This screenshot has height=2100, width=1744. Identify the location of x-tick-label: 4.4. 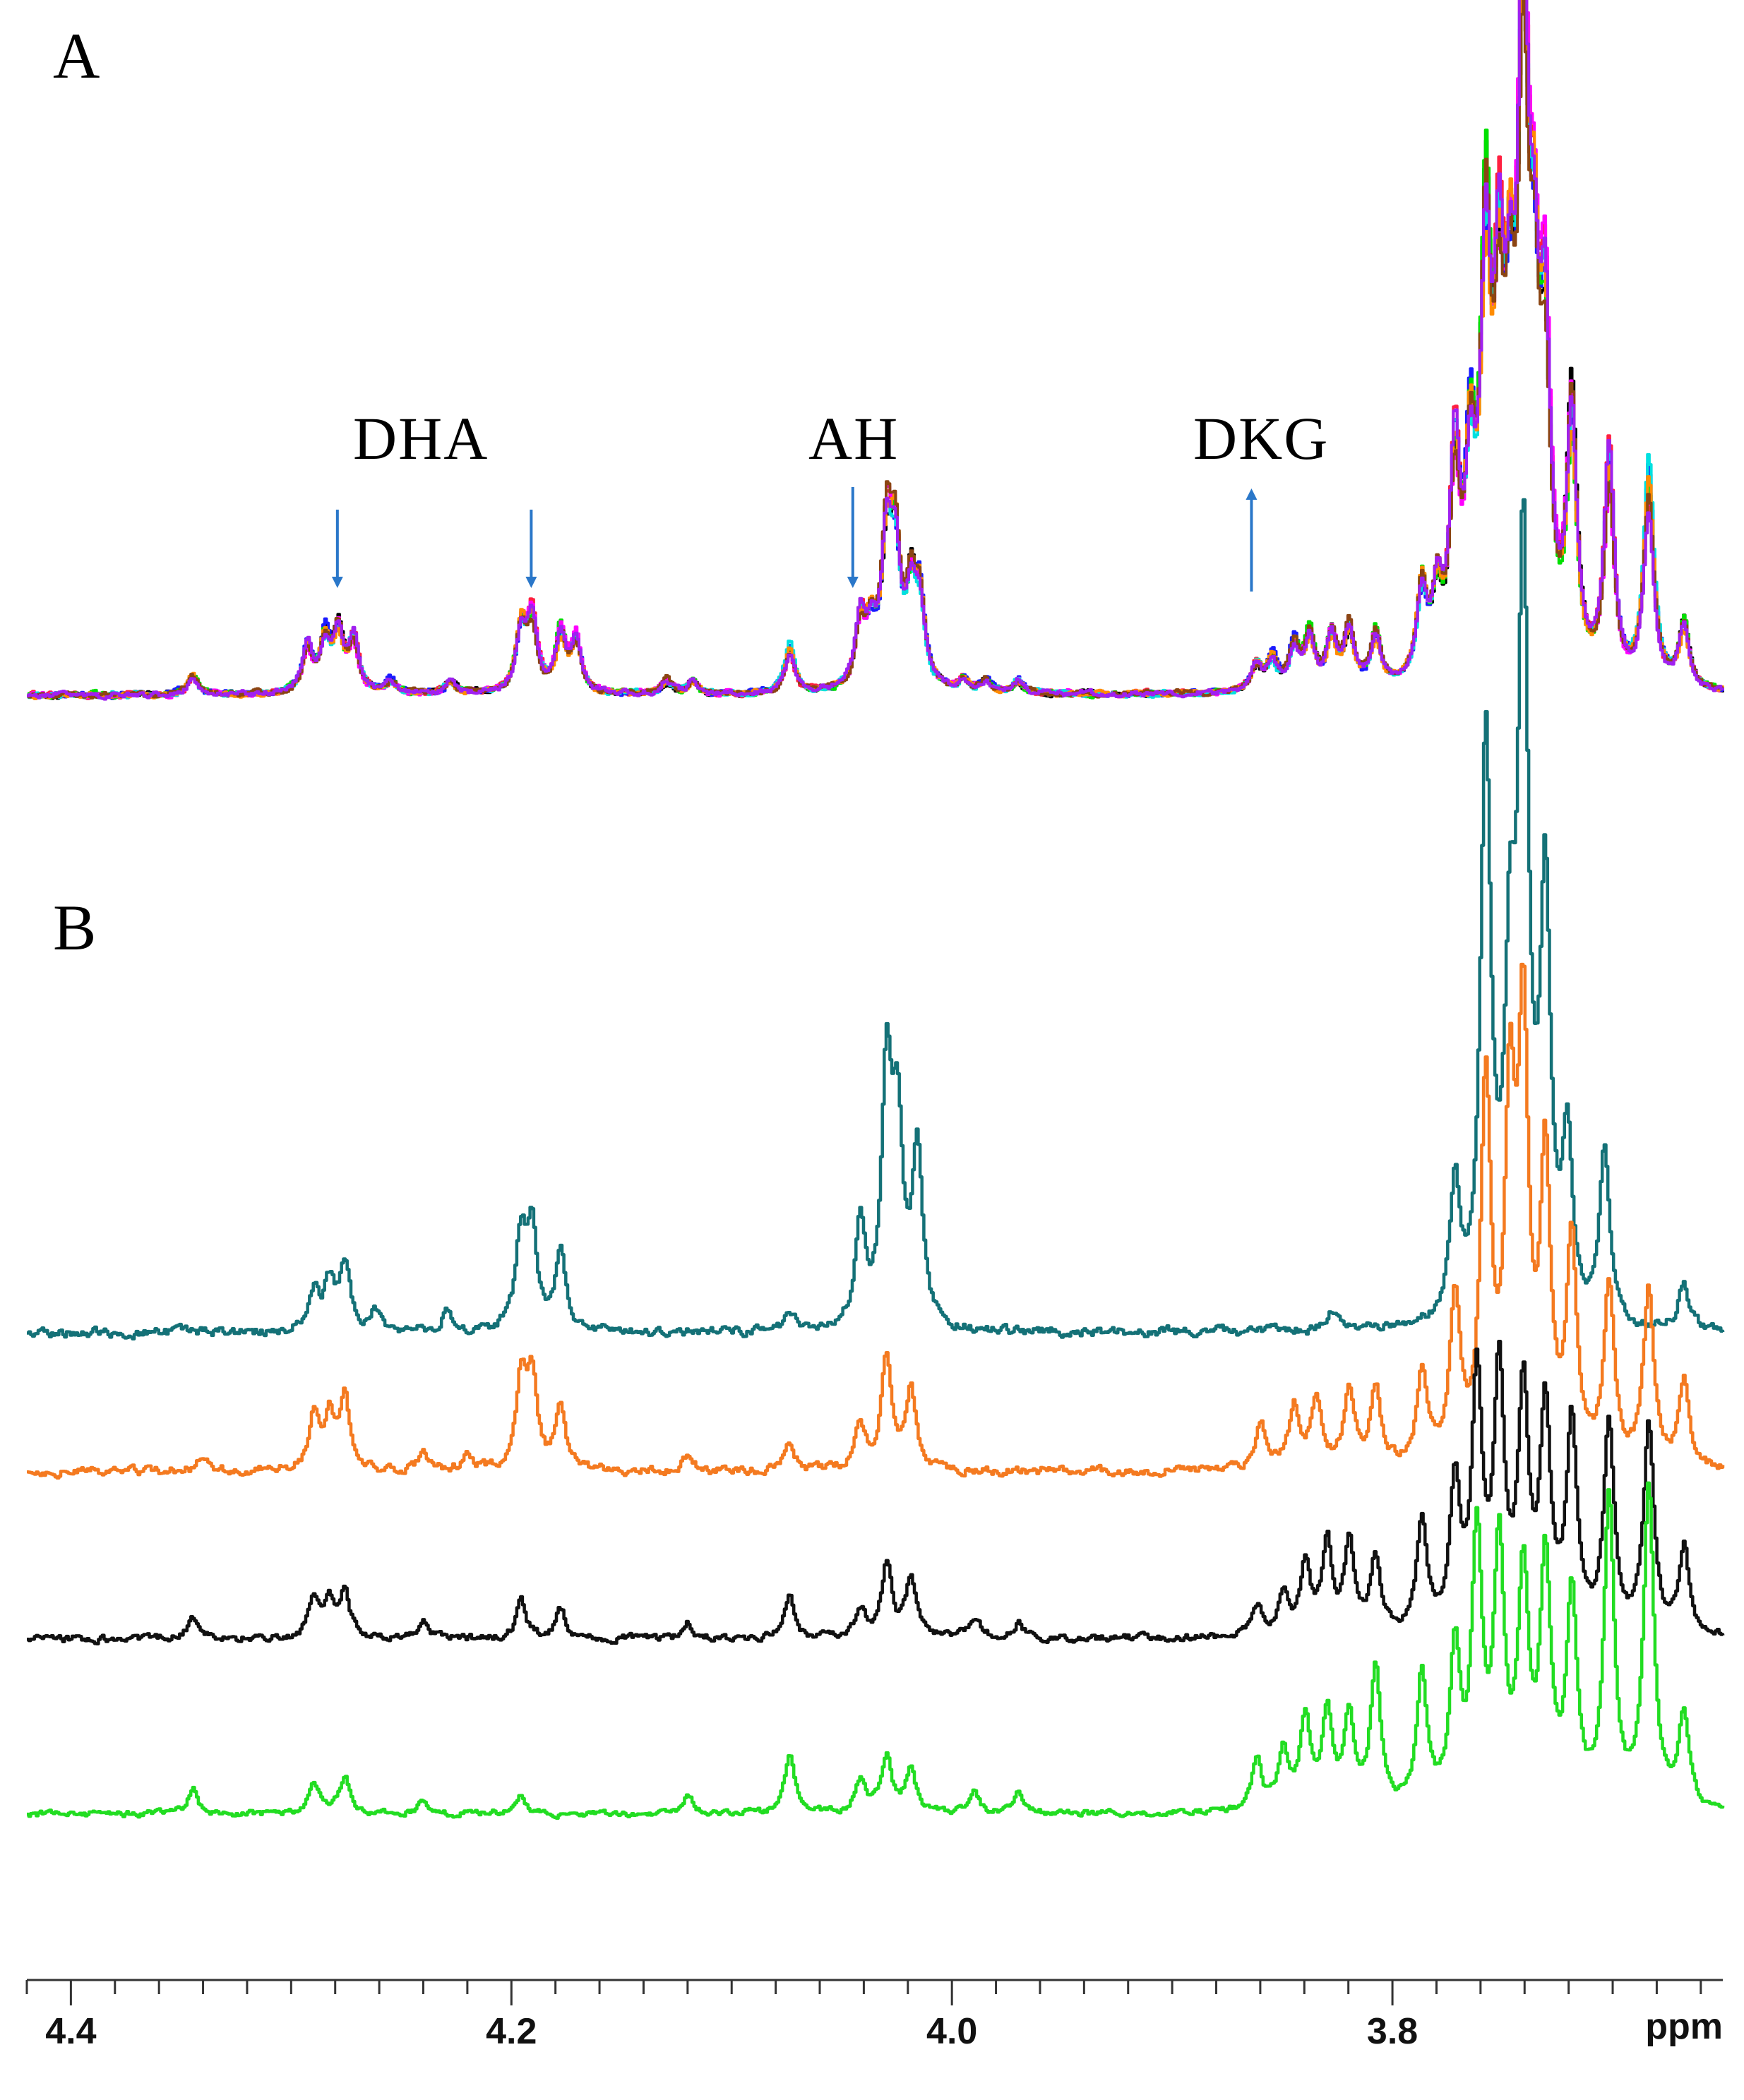
(70, 2032).